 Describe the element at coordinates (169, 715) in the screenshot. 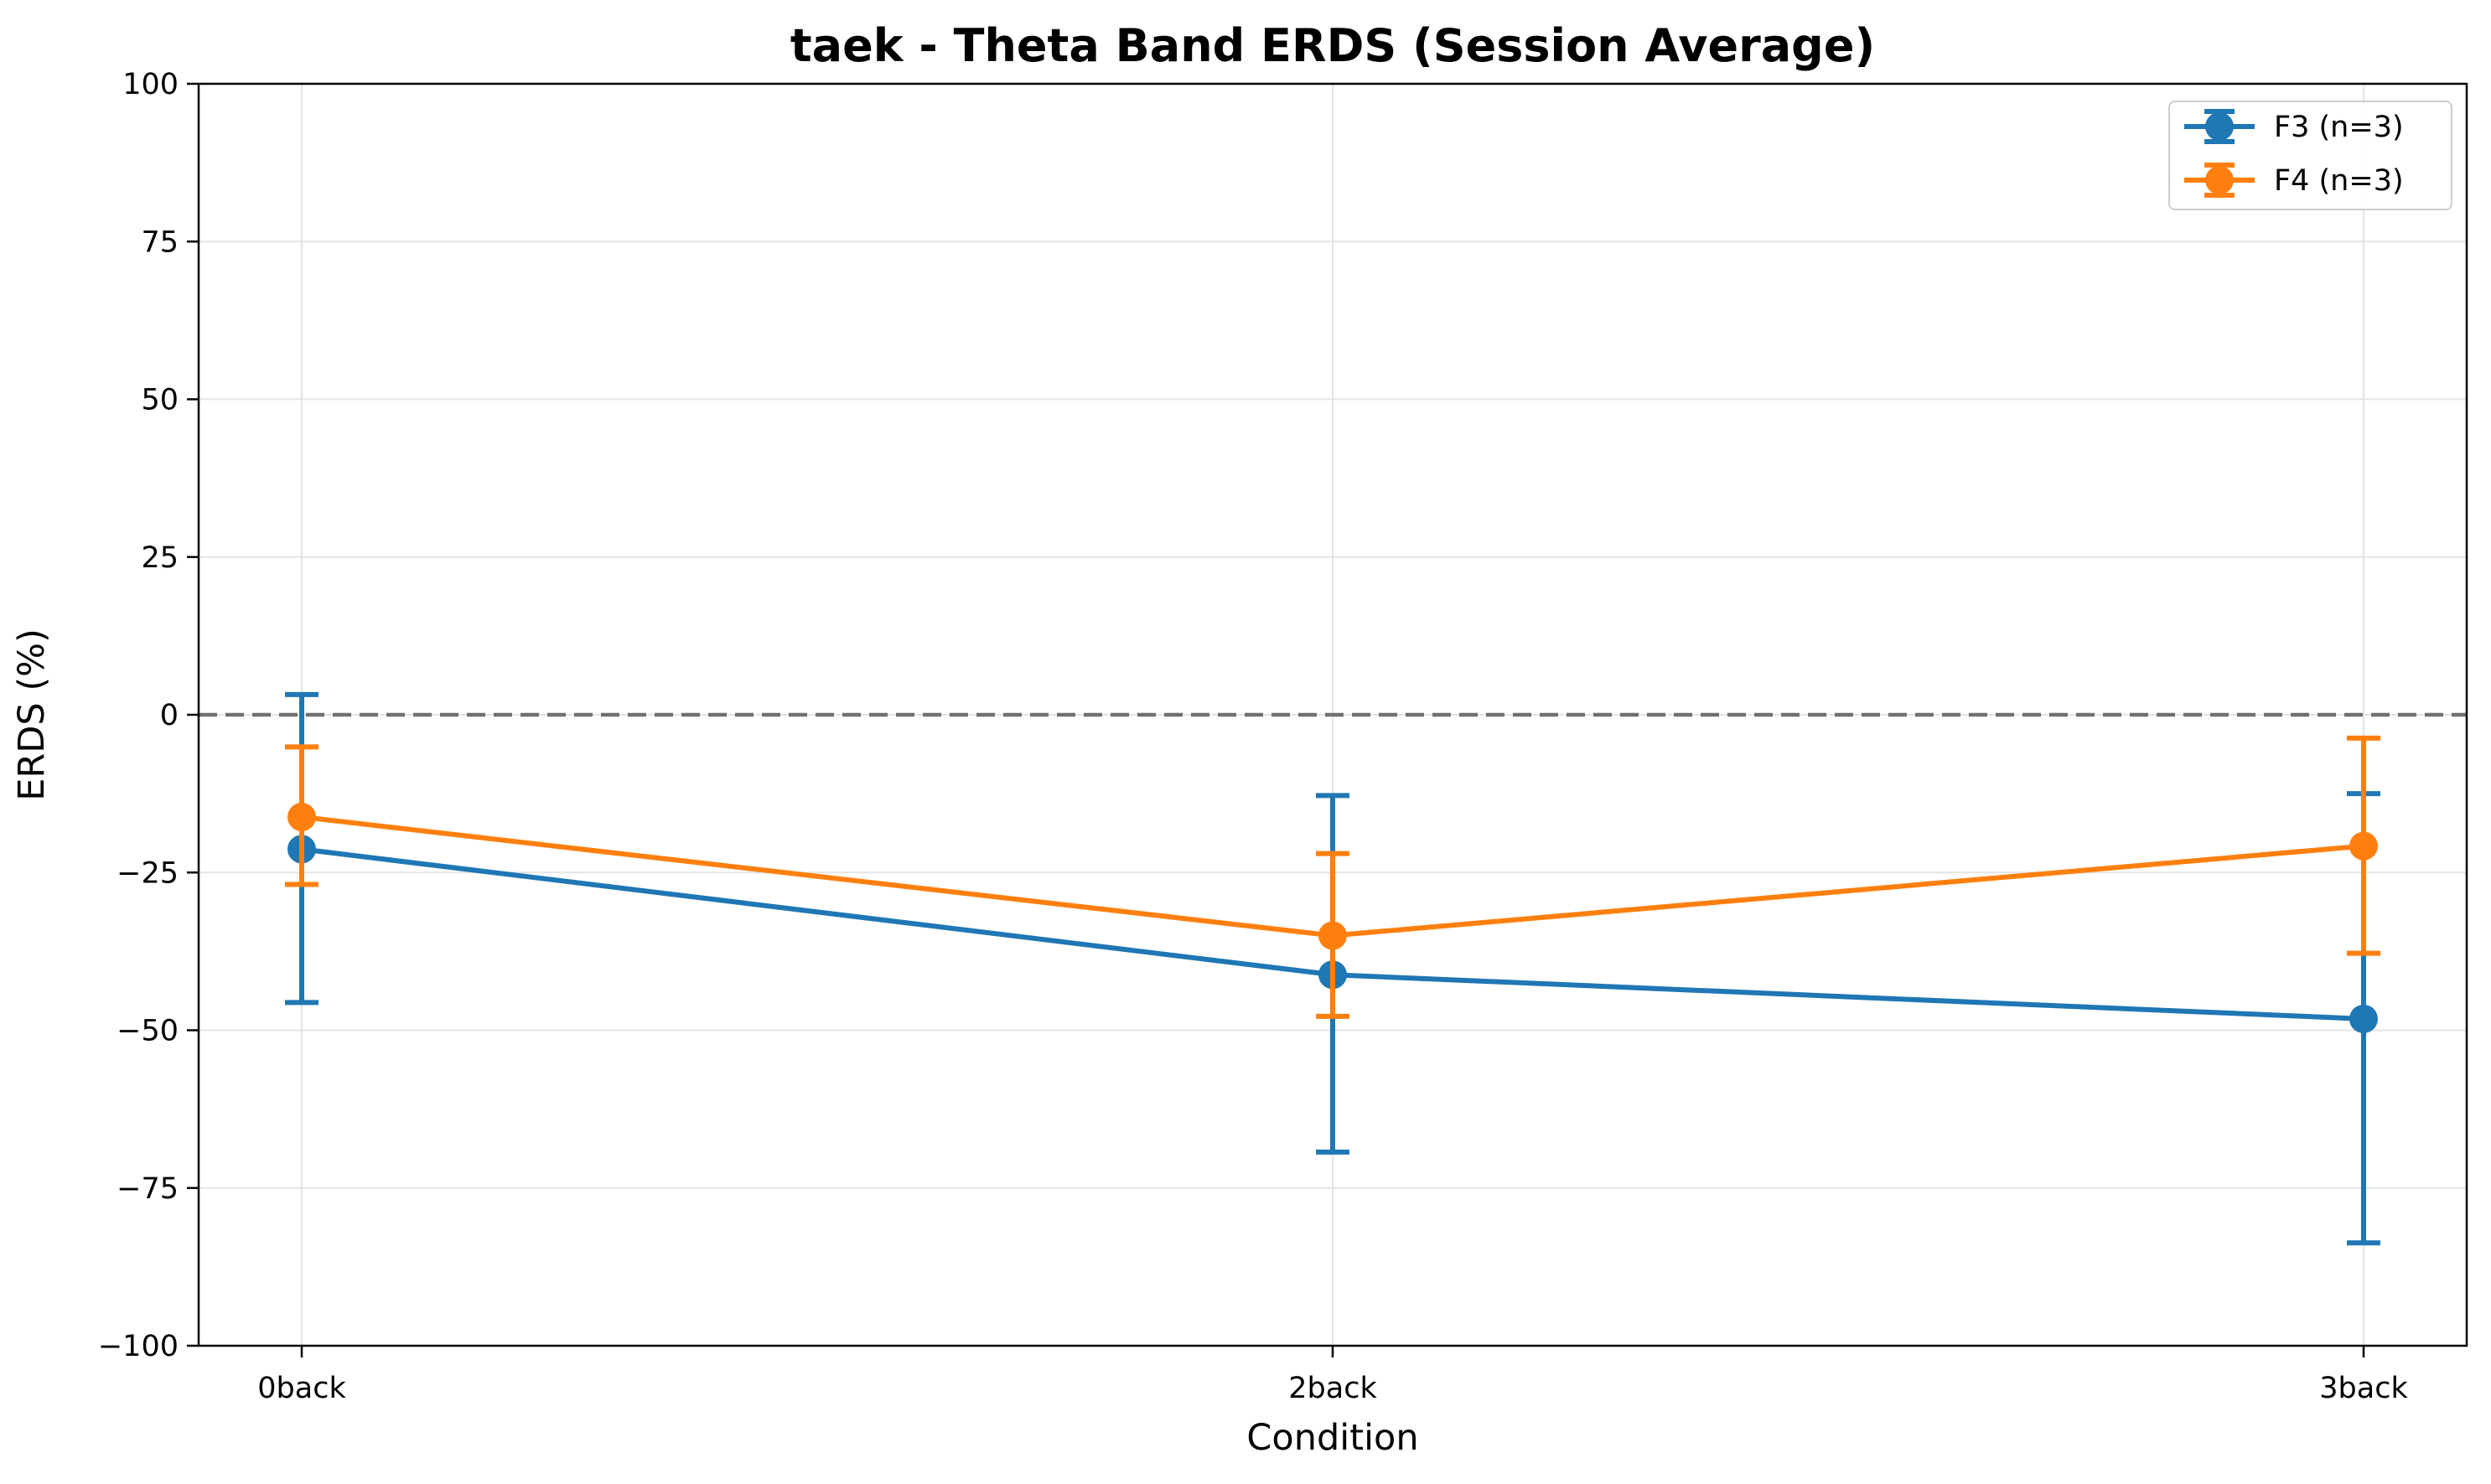

I see `y-tick-label: 0` at that location.